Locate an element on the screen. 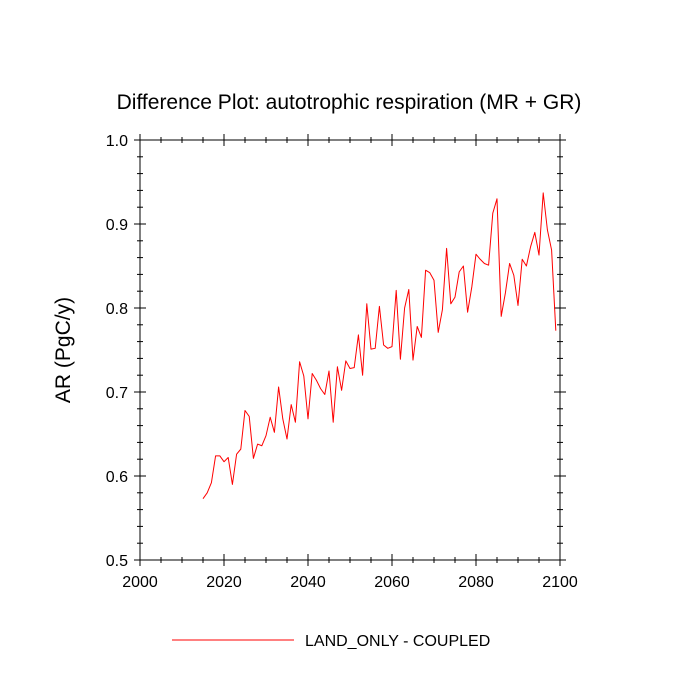 The height and width of the screenshot is (700, 700). y-tick-label: 0.7 is located at coordinates (117, 393).